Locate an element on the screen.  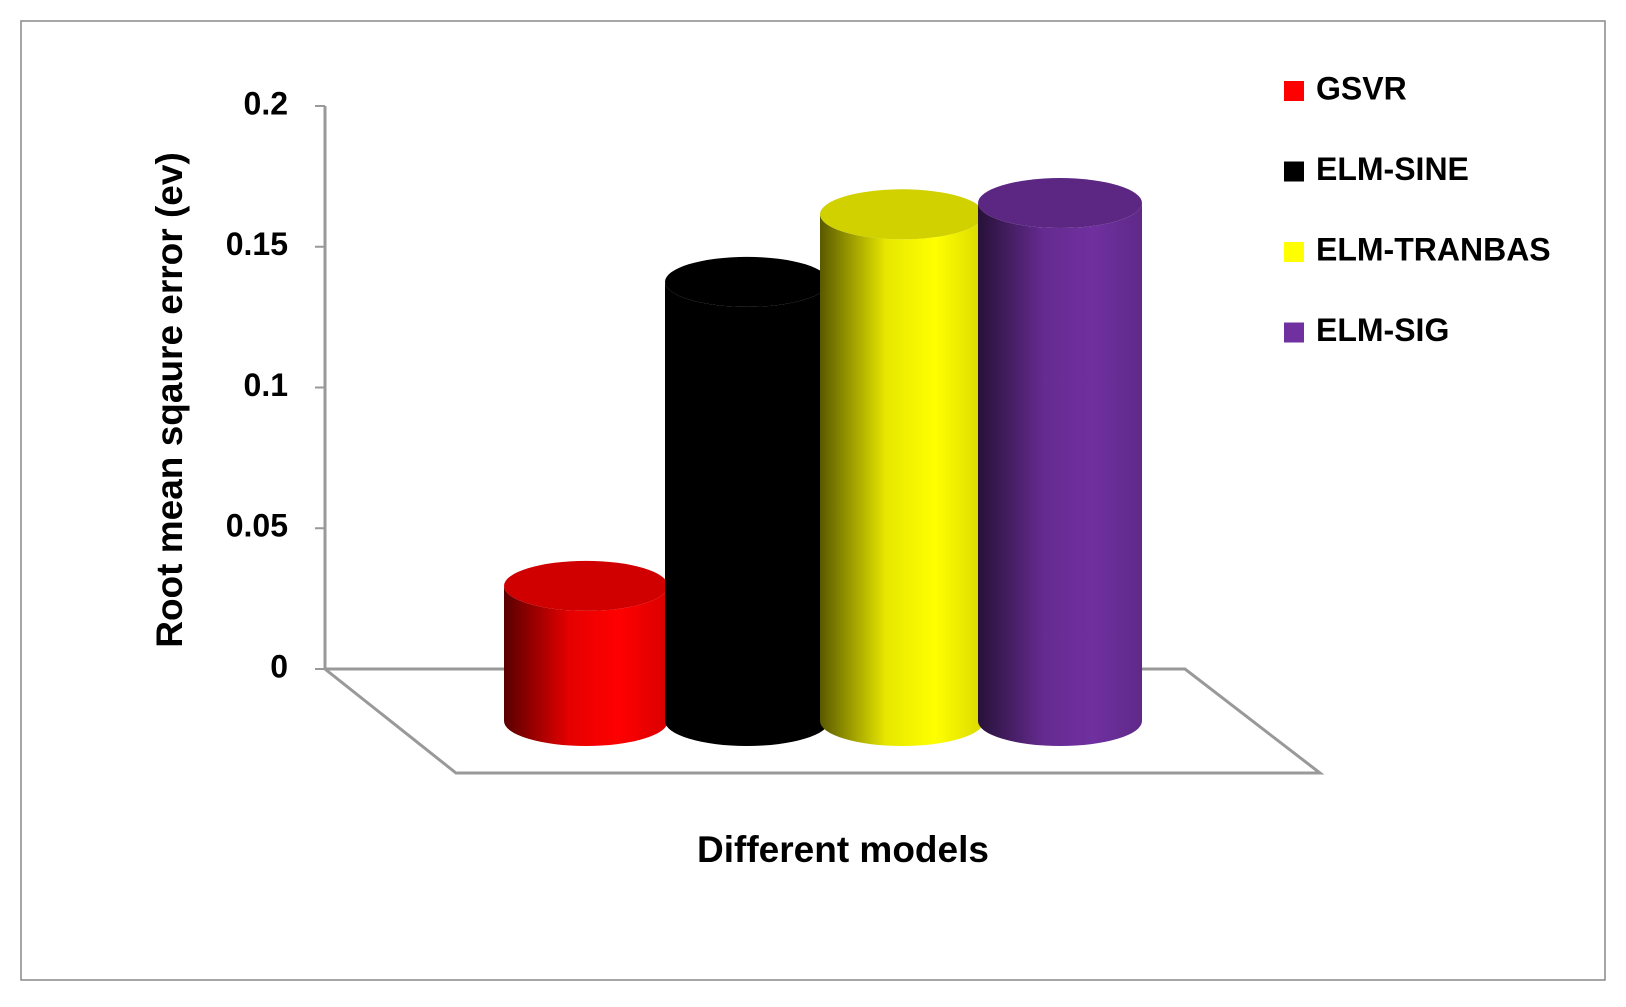
legend-label: ELM-TRANBAS is located at coordinates (1433, 249).